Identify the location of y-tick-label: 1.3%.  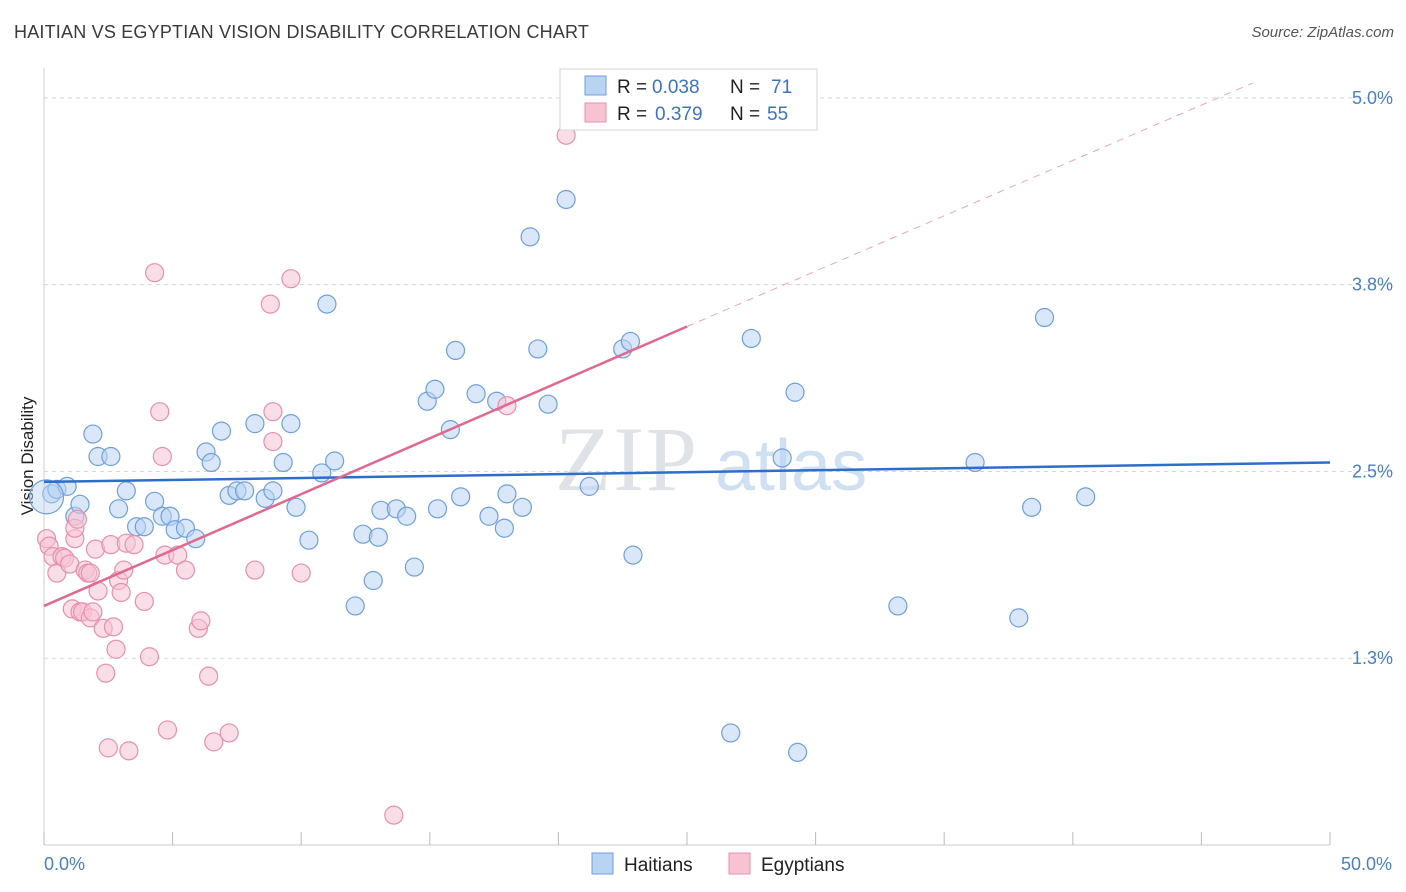
(1372, 658).